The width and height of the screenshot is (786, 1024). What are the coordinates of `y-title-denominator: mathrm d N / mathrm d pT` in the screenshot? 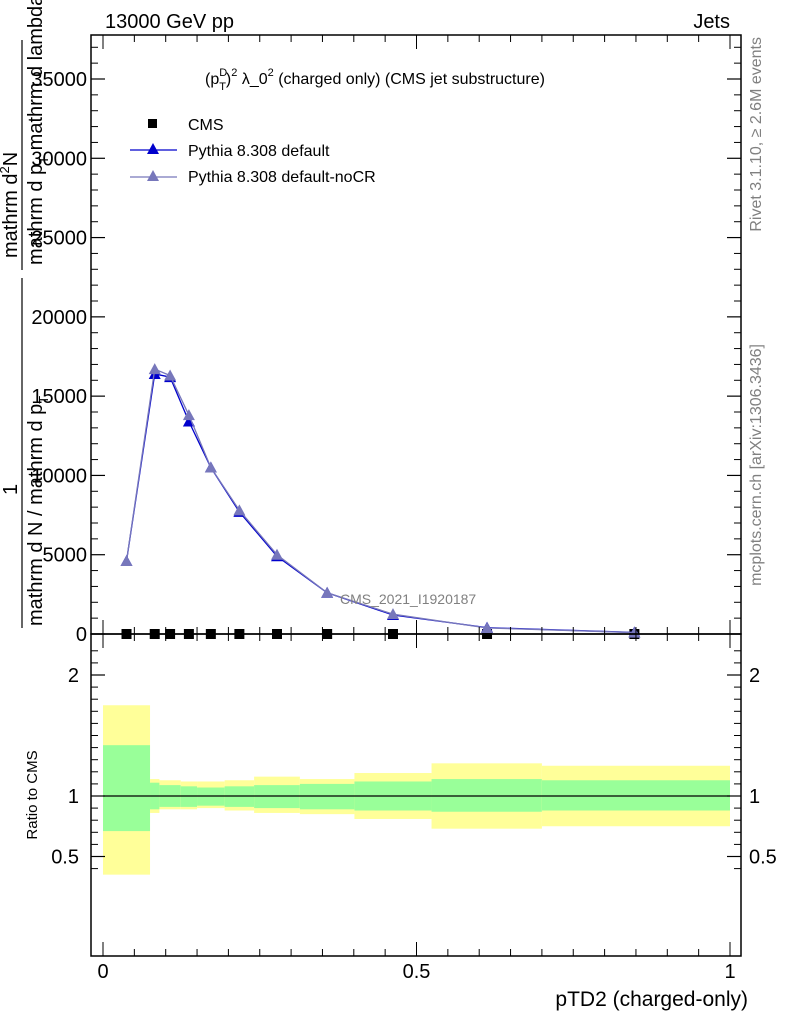 It's located at (38, 511).